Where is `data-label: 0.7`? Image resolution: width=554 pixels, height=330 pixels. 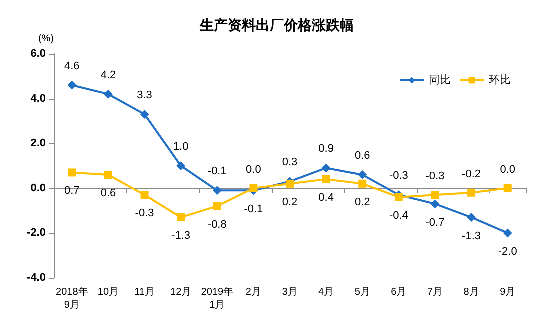 data-label: 0.7 is located at coordinates (72, 191).